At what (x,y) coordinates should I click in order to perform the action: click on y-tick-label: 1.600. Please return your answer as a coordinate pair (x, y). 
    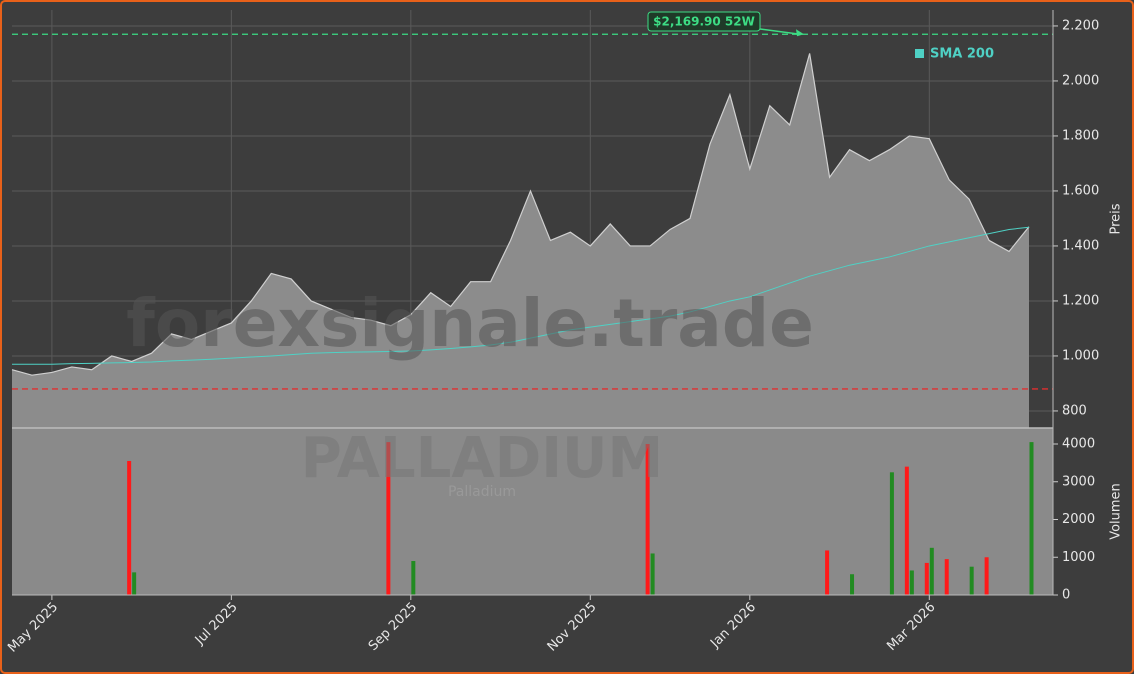
    Looking at the image, I should click on (1080, 190).